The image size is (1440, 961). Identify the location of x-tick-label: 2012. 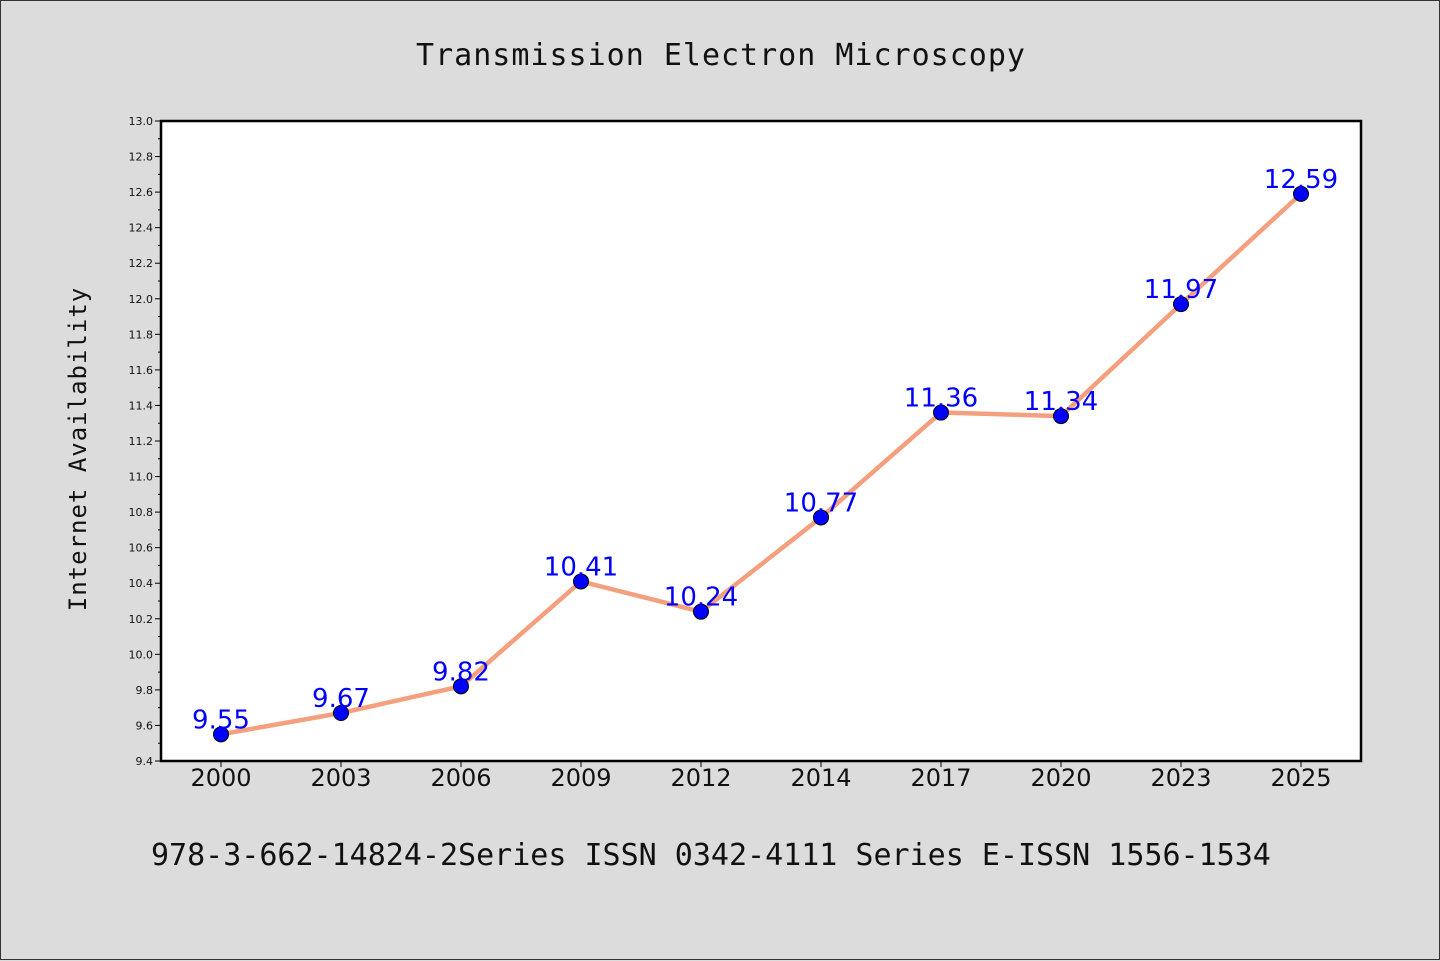
(700, 778).